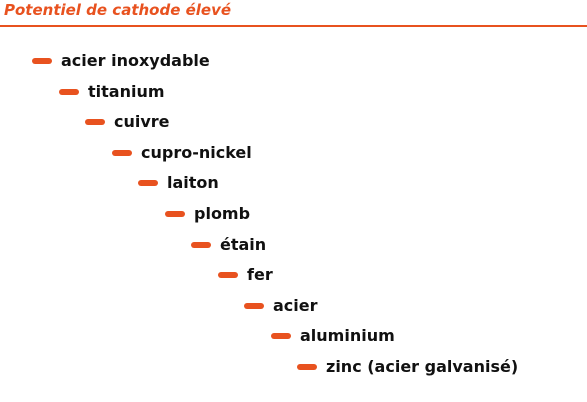  I want to click on series-item-label: plomb, so click(222, 213).